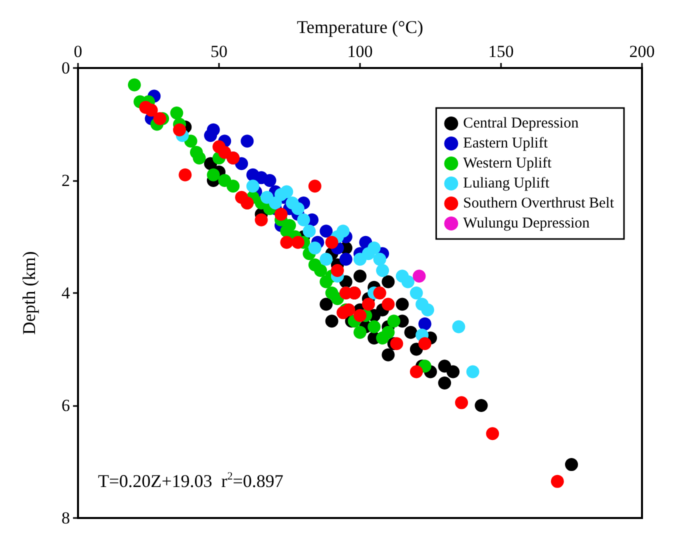  What do you see at coordinates (506, 144) in the screenshot?
I see `legend-label: Eastern Uplift` at bounding box center [506, 144].